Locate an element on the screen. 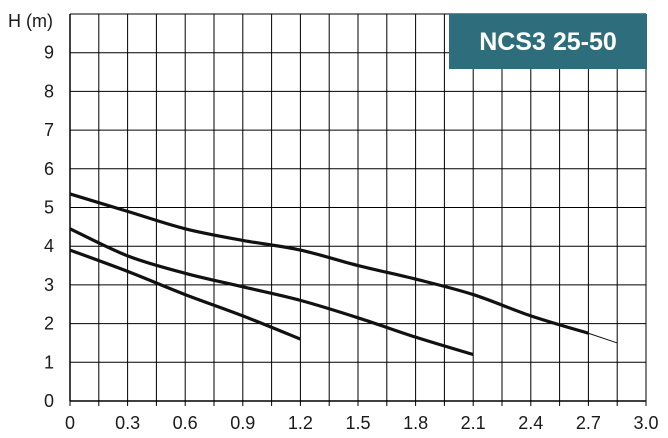  x-tick-label: 2.4 is located at coordinates (530, 423).